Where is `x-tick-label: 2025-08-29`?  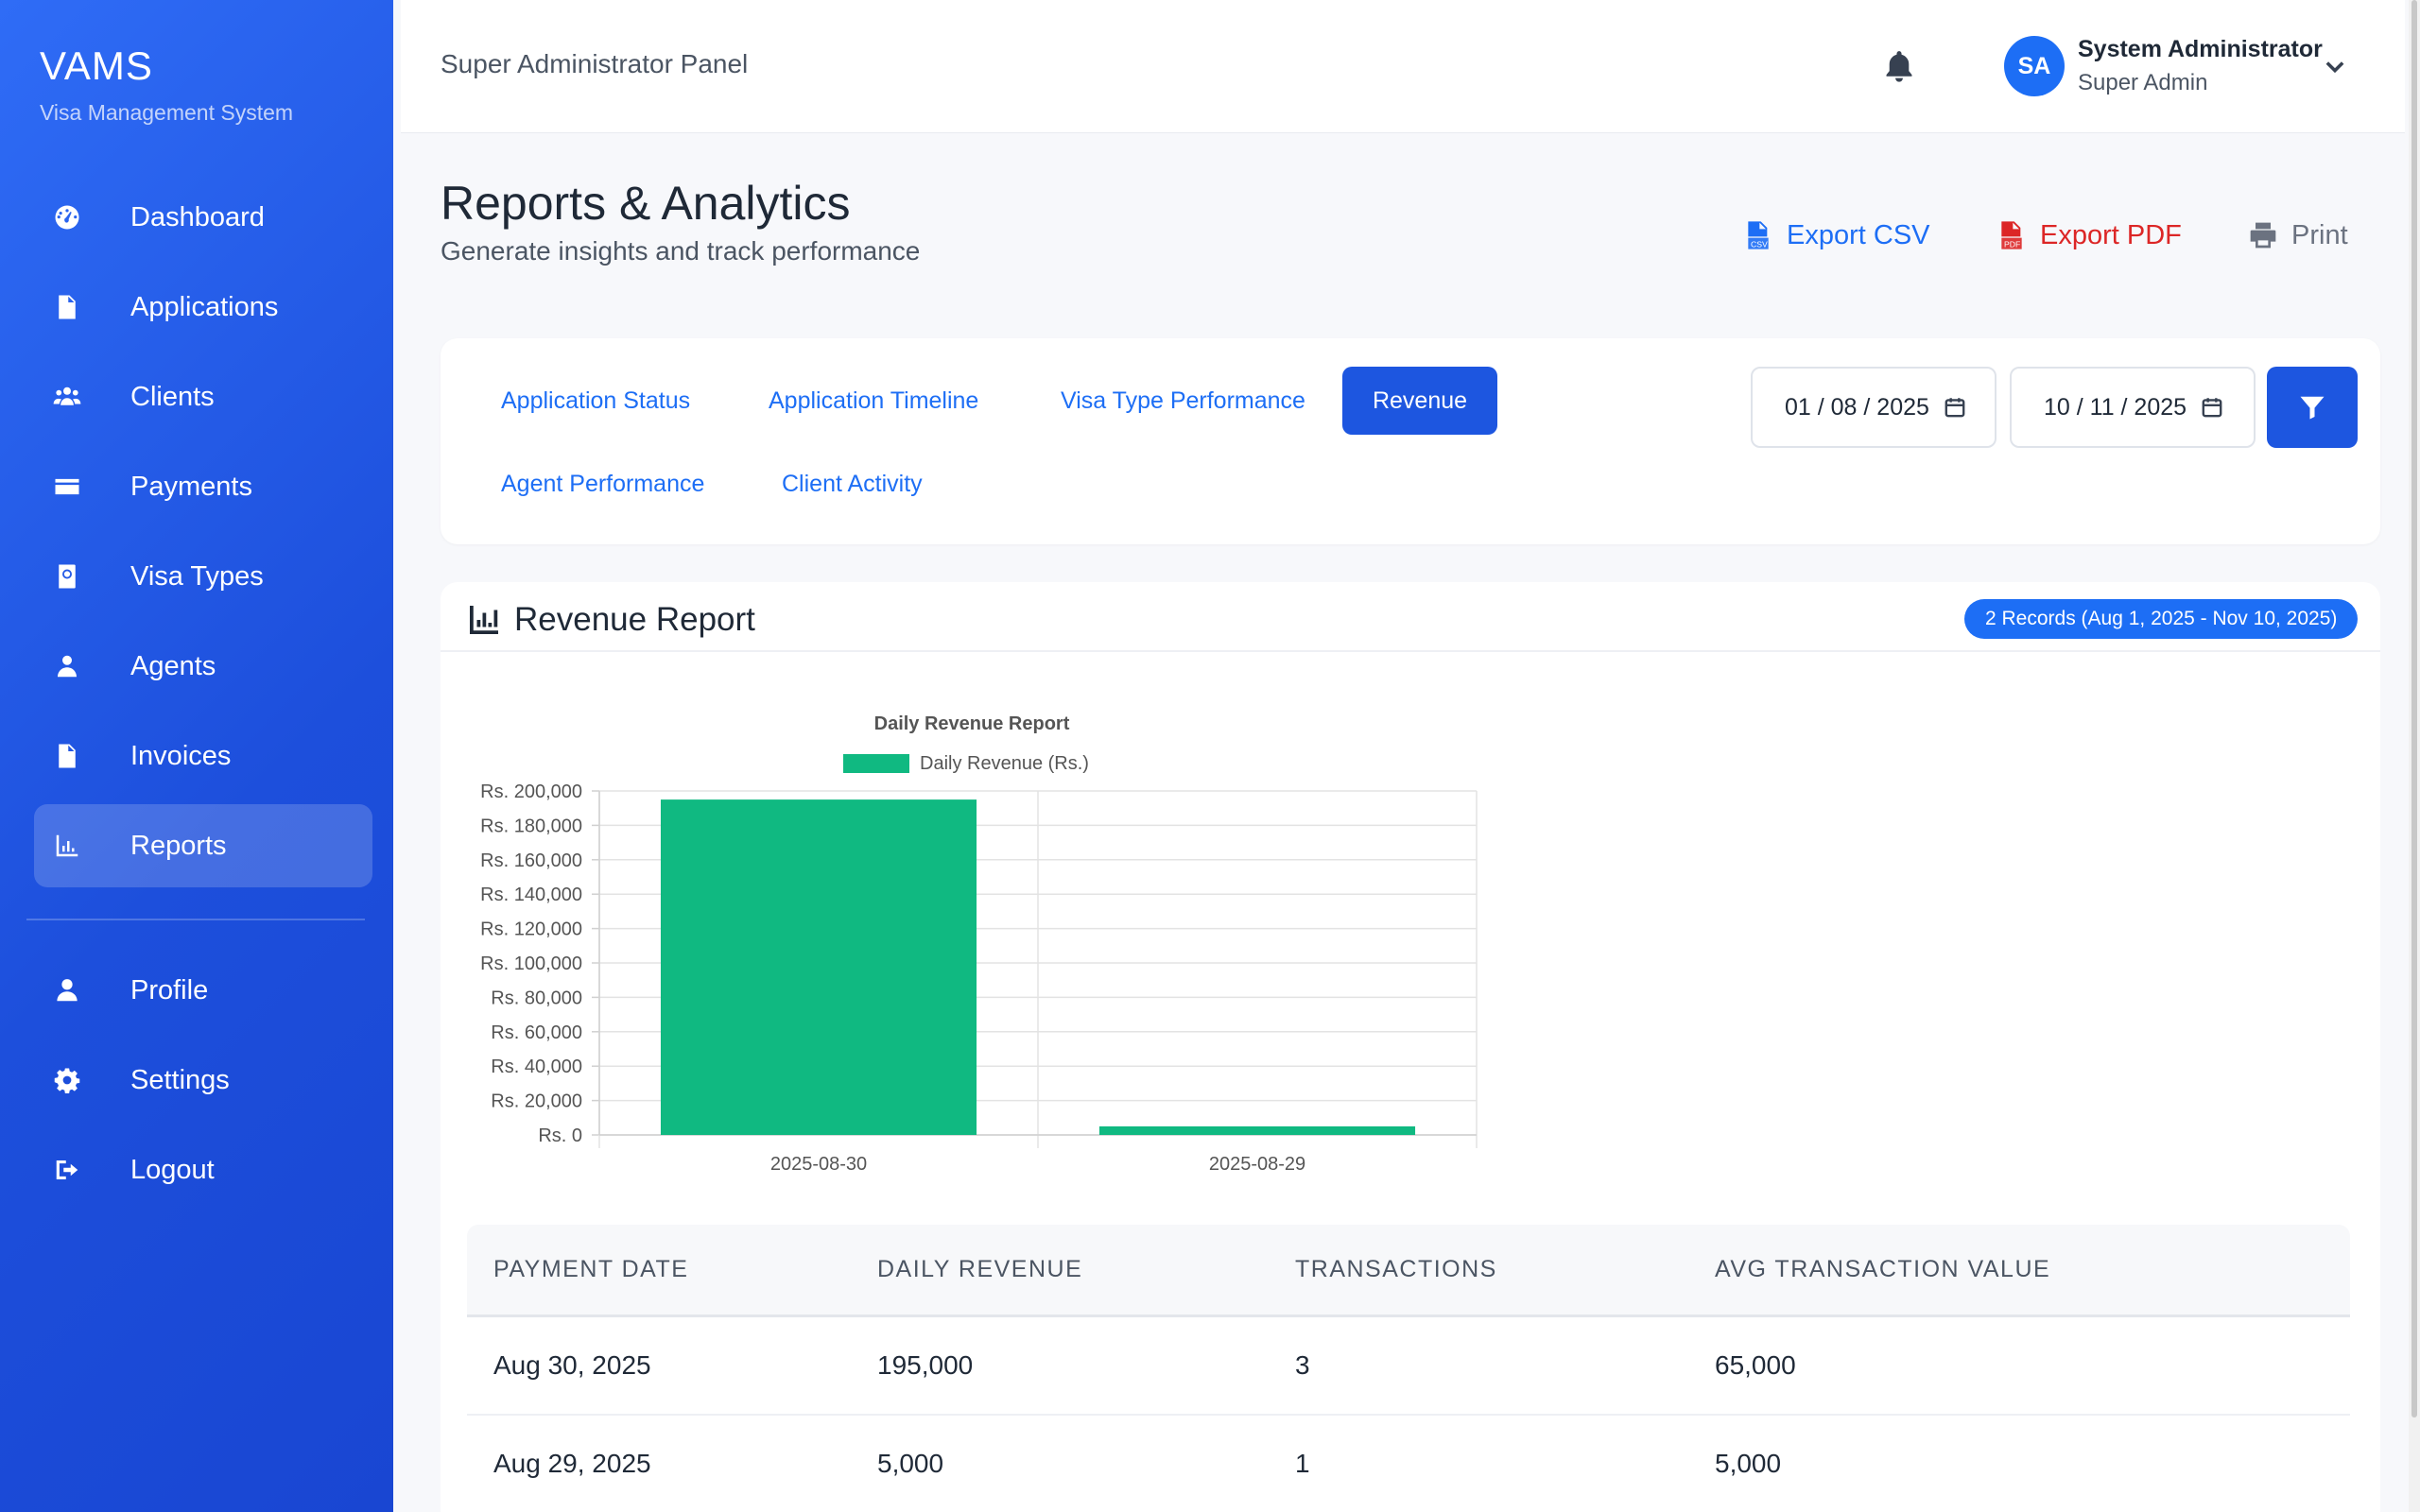 x-tick-label: 2025-08-29 is located at coordinates (1257, 1164).